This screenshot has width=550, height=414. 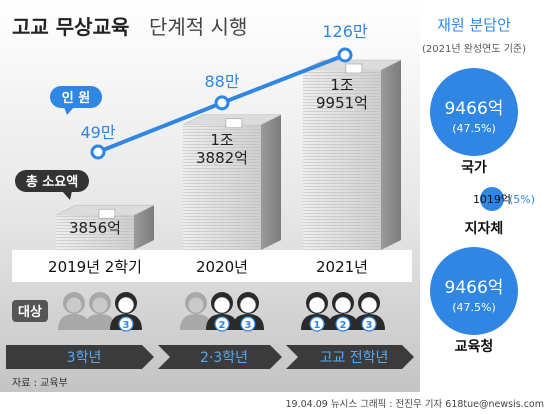 I want to click on x-tick-label: 2020년, so click(x=222, y=267).